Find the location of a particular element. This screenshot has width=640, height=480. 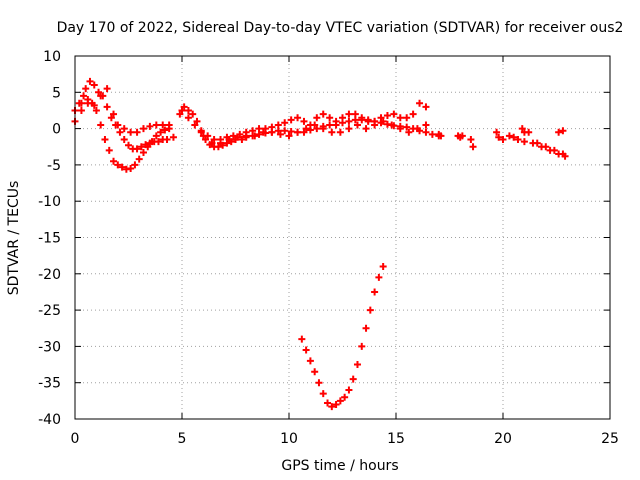

series-arc-b is located at coordinates (127, 115).